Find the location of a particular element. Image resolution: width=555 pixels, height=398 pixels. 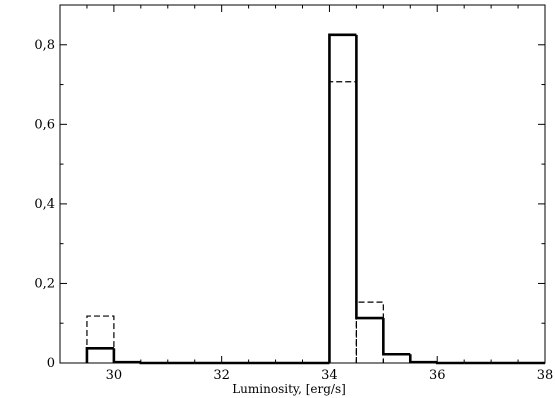

y-tick-label: 0,6 is located at coordinates (44, 124).